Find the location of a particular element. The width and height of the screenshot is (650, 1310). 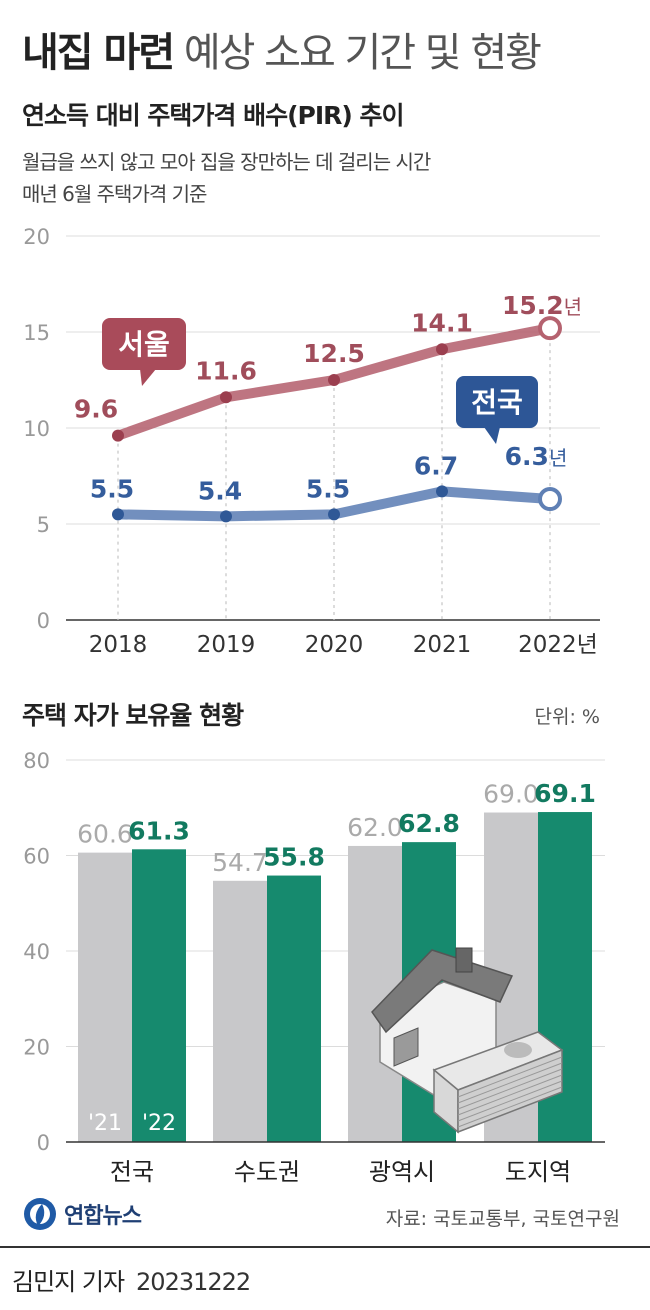

yonhap-logo: 연합뉴스 is located at coordinates (82, 1214).